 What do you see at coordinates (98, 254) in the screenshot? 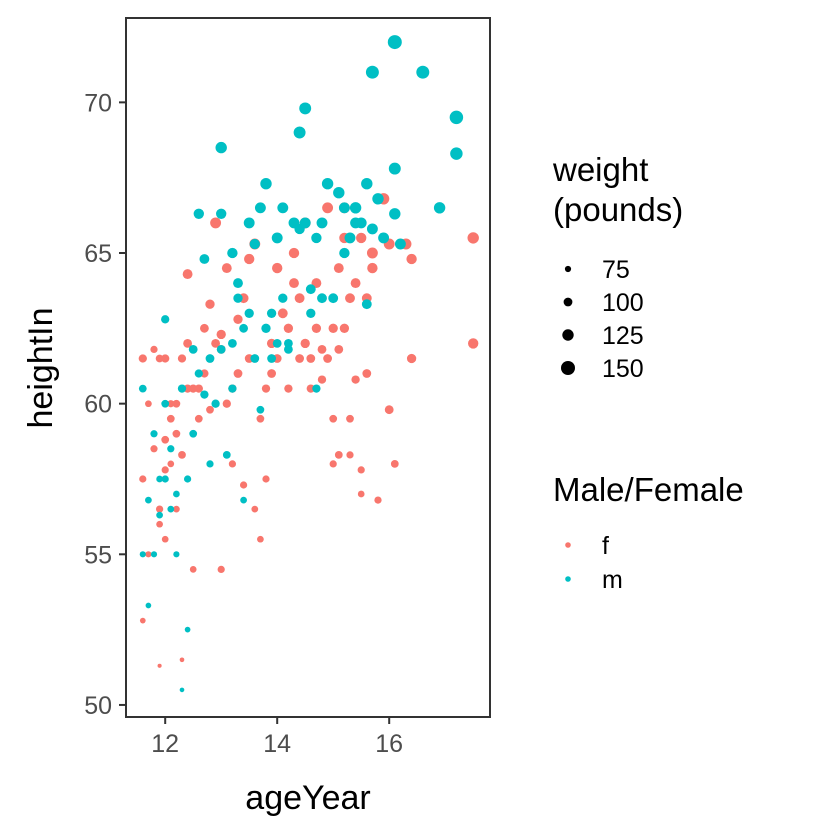
I see `y-tick-label: 65` at bounding box center [98, 254].